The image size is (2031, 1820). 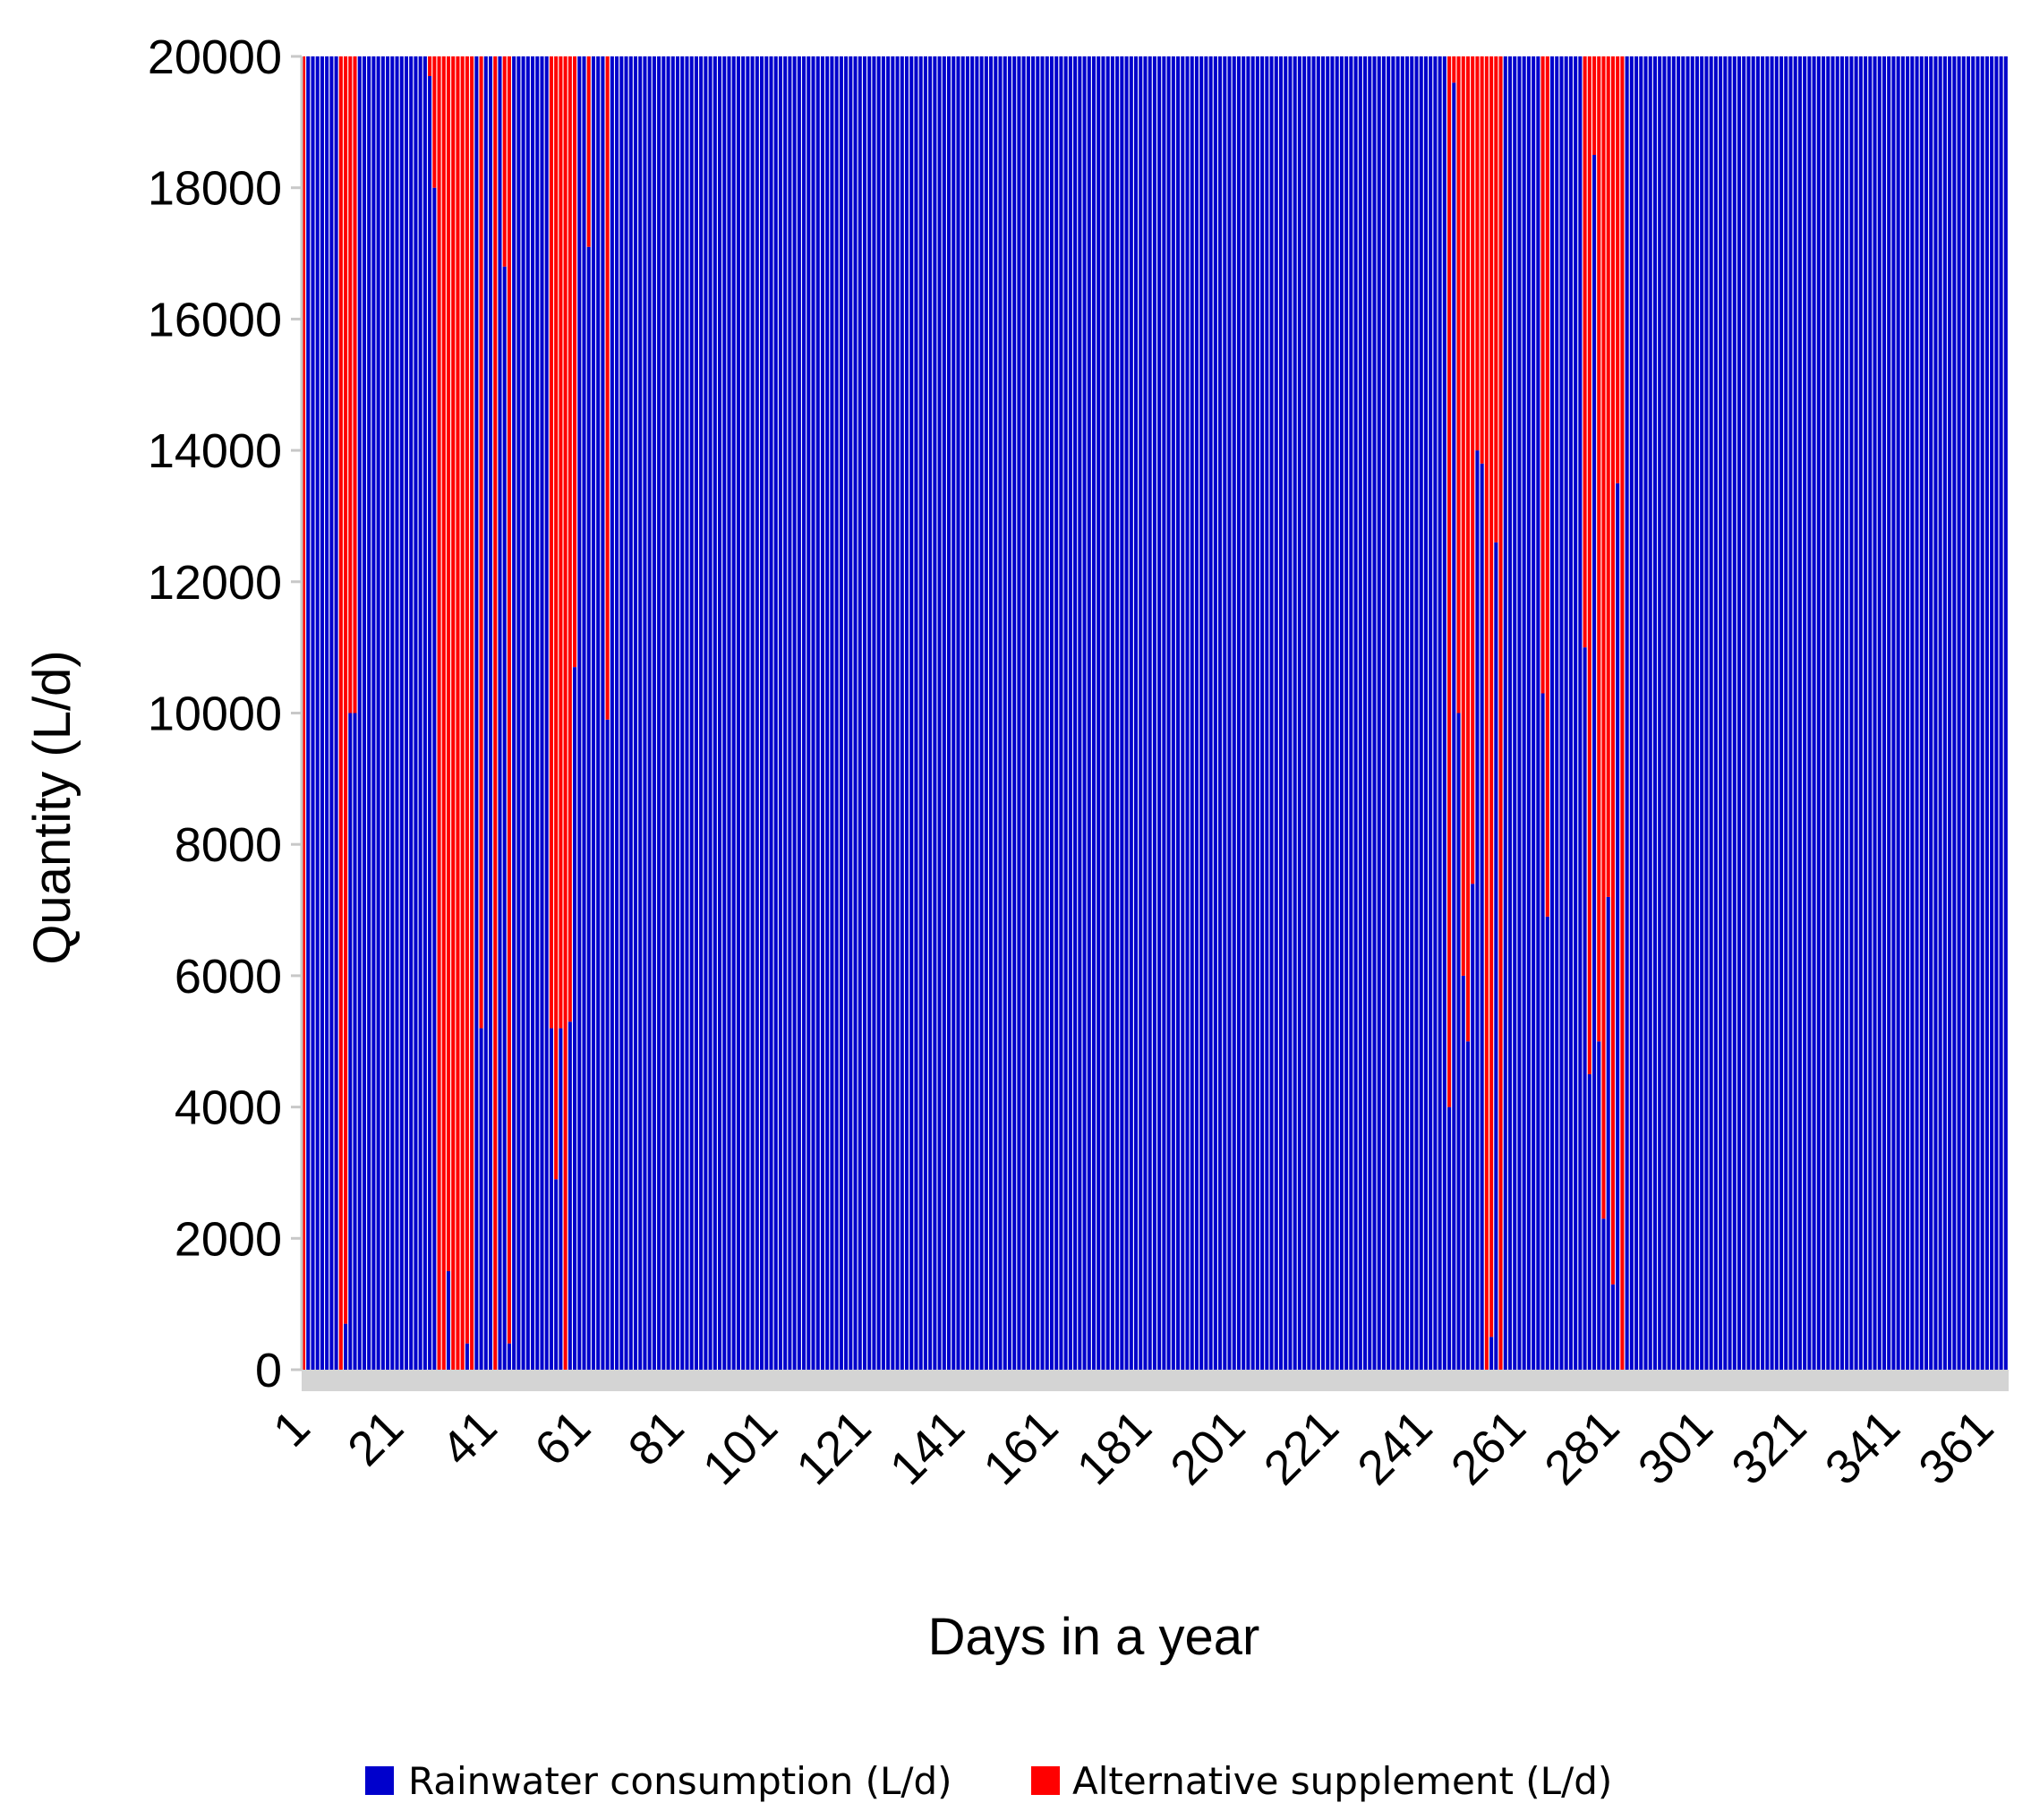 What do you see at coordinates (740, 1447) in the screenshot?
I see `x-tick-label: 101` at bounding box center [740, 1447].